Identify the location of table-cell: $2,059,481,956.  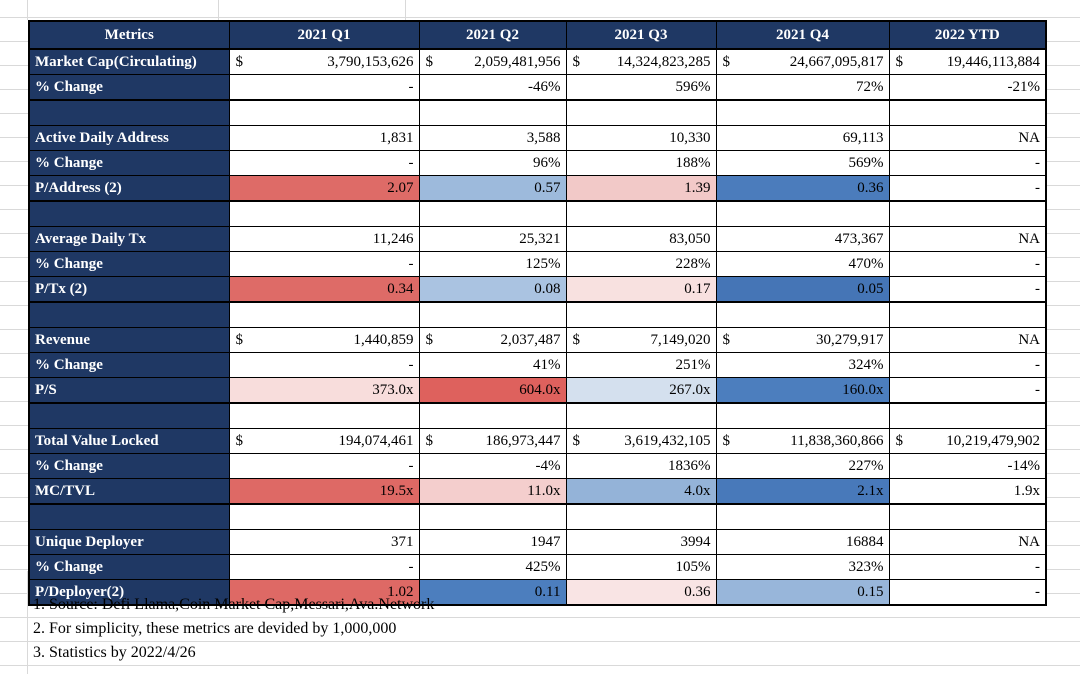
(492, 61).